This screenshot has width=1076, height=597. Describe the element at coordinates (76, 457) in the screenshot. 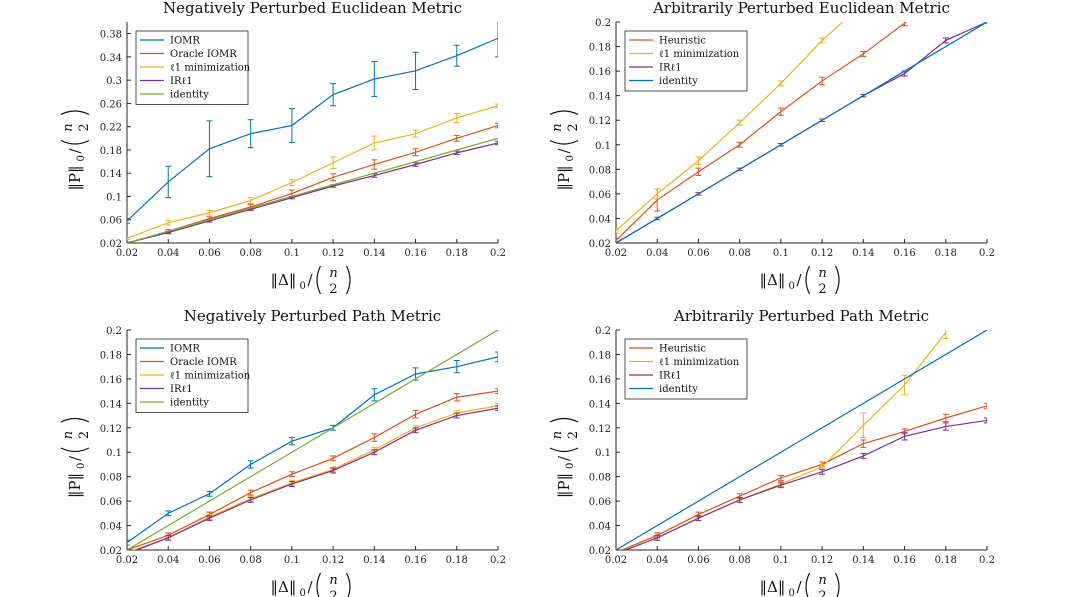

I see `y-axis-label: ‖P‖ 0 / n 2` at that location.